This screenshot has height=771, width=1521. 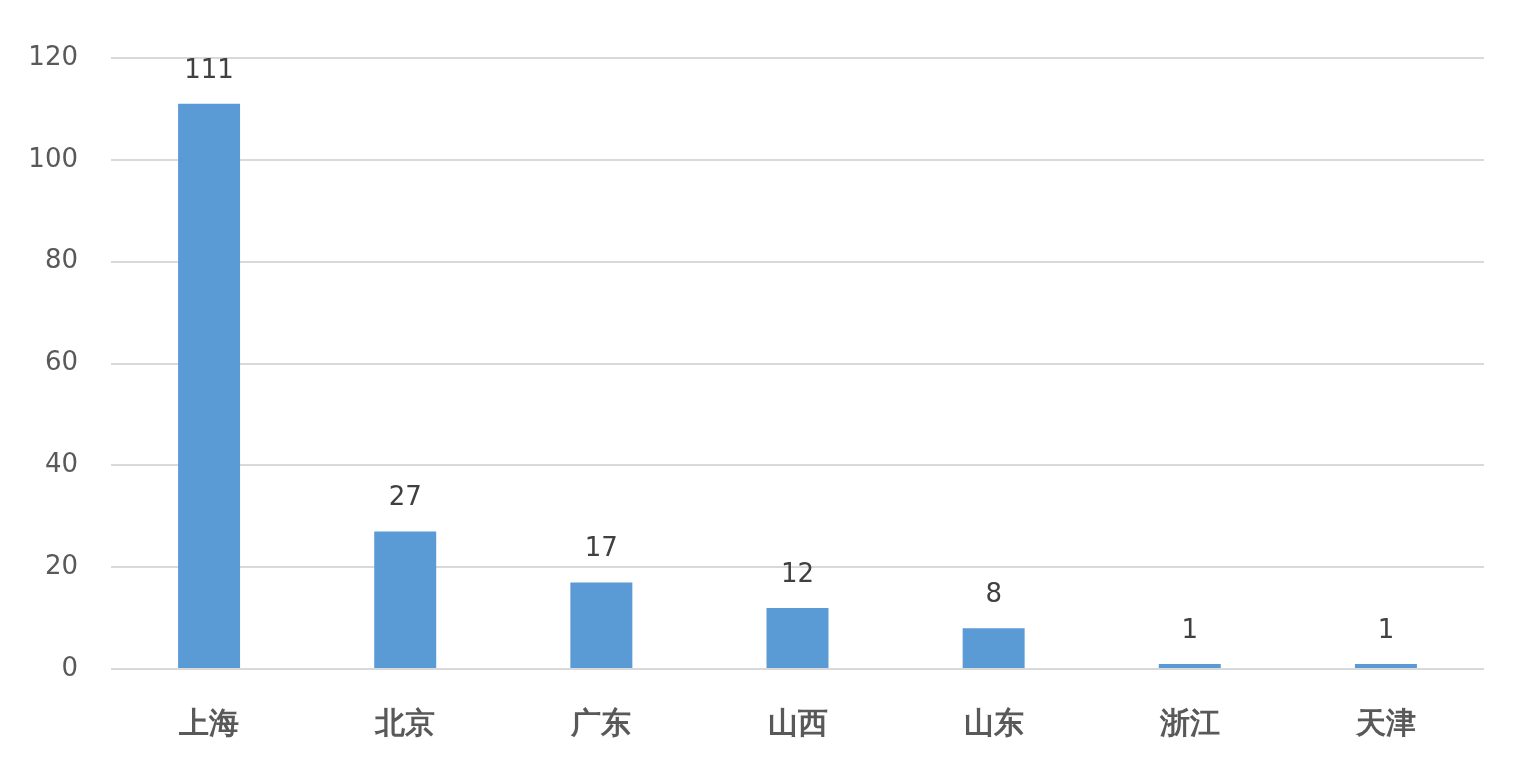 What do you see at coordinates (69, 666) in the screenshot?
I see `y-tick-label: 0` at bounding box center [69, 666].